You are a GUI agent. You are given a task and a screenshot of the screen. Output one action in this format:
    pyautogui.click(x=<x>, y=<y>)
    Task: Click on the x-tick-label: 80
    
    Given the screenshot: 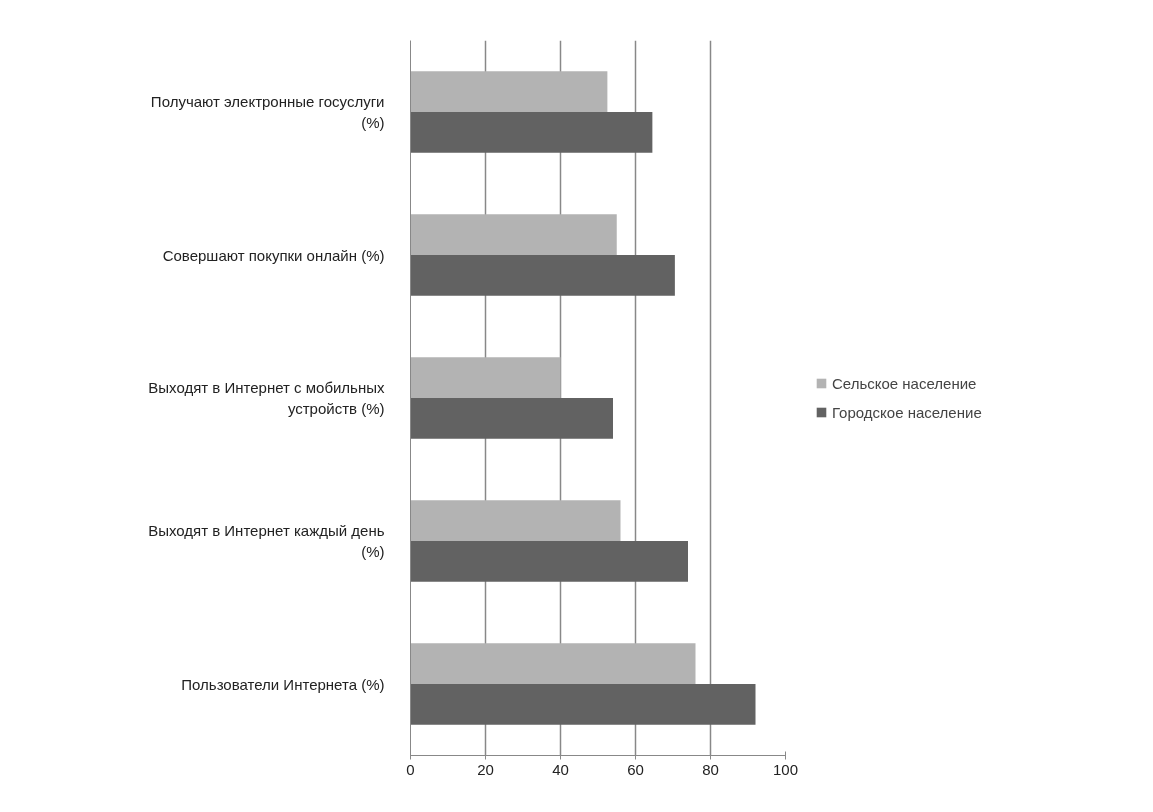 What is the action you would take?
    pyautogui.click(x=710, y=769)
    